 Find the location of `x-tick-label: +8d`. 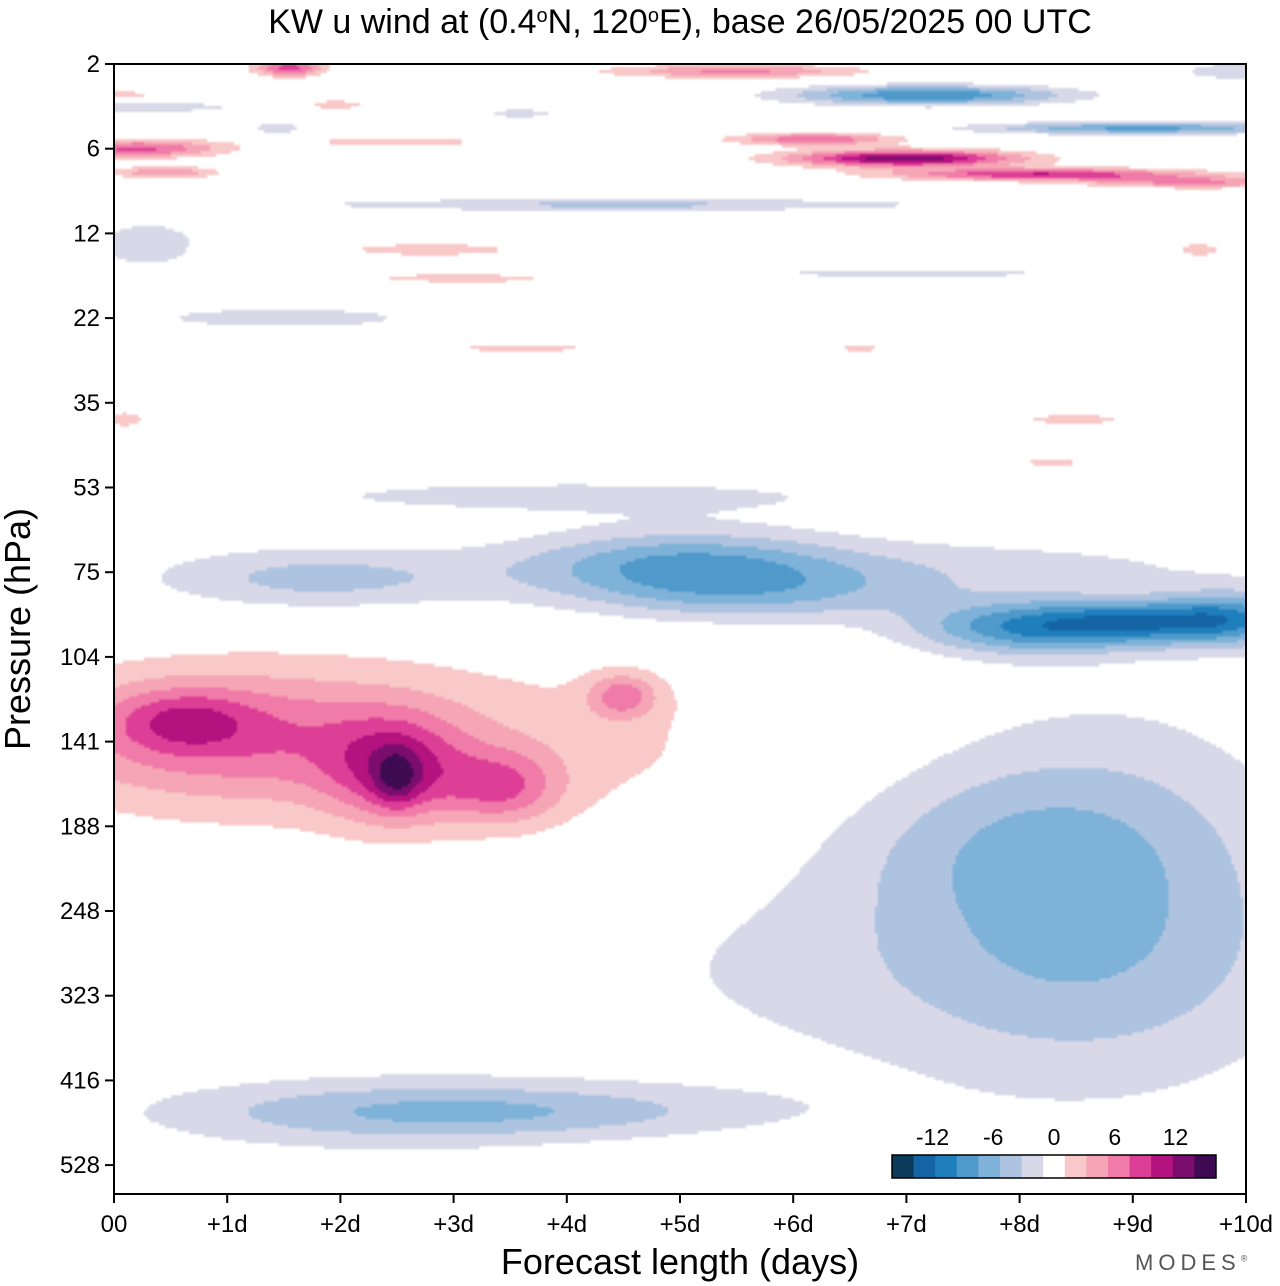

x-tick-label: +8d is located at coordinates (1019, 1224).